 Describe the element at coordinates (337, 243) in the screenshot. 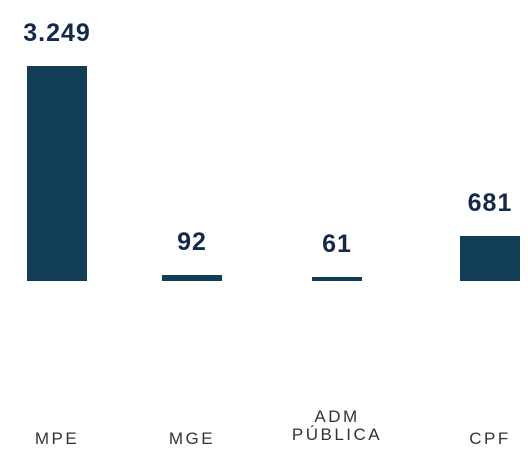

I see `value-label: 61` at that location.